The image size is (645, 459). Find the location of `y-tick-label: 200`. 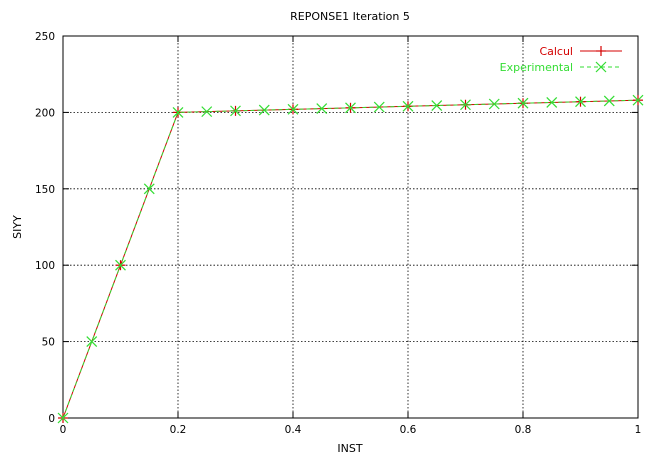

y-tick-label: 200 is located at coordinates (45, 113).